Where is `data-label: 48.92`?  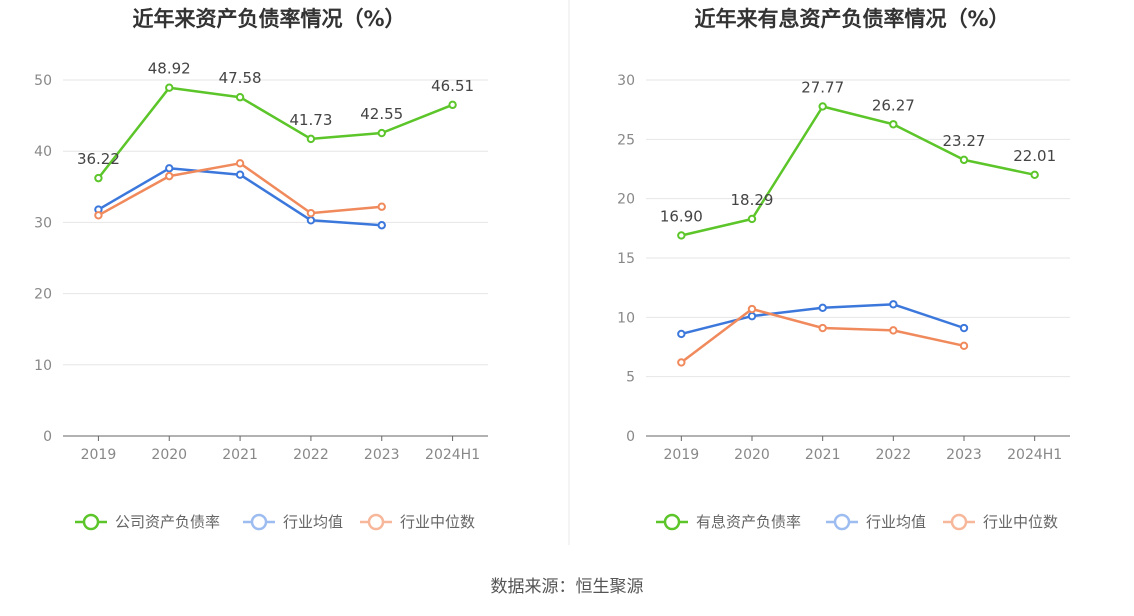 data-label: 48.92 is located at coordinates (169, 69).